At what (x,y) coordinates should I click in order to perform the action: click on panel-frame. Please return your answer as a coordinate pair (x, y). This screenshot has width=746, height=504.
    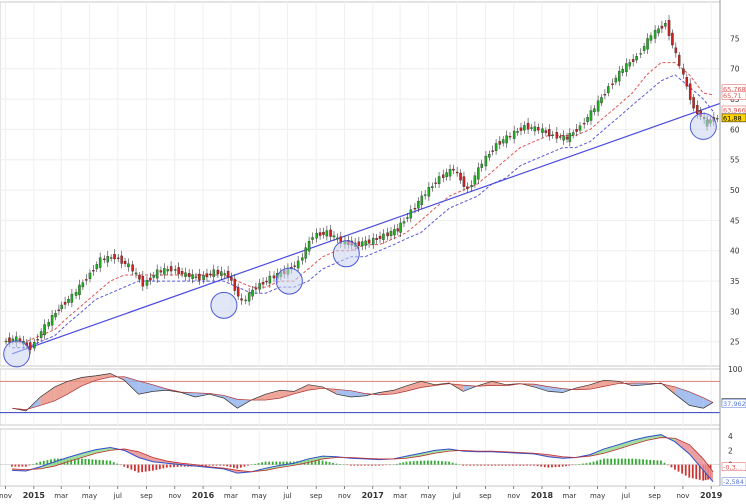
    Looking at the image, I should click on (360, 457).